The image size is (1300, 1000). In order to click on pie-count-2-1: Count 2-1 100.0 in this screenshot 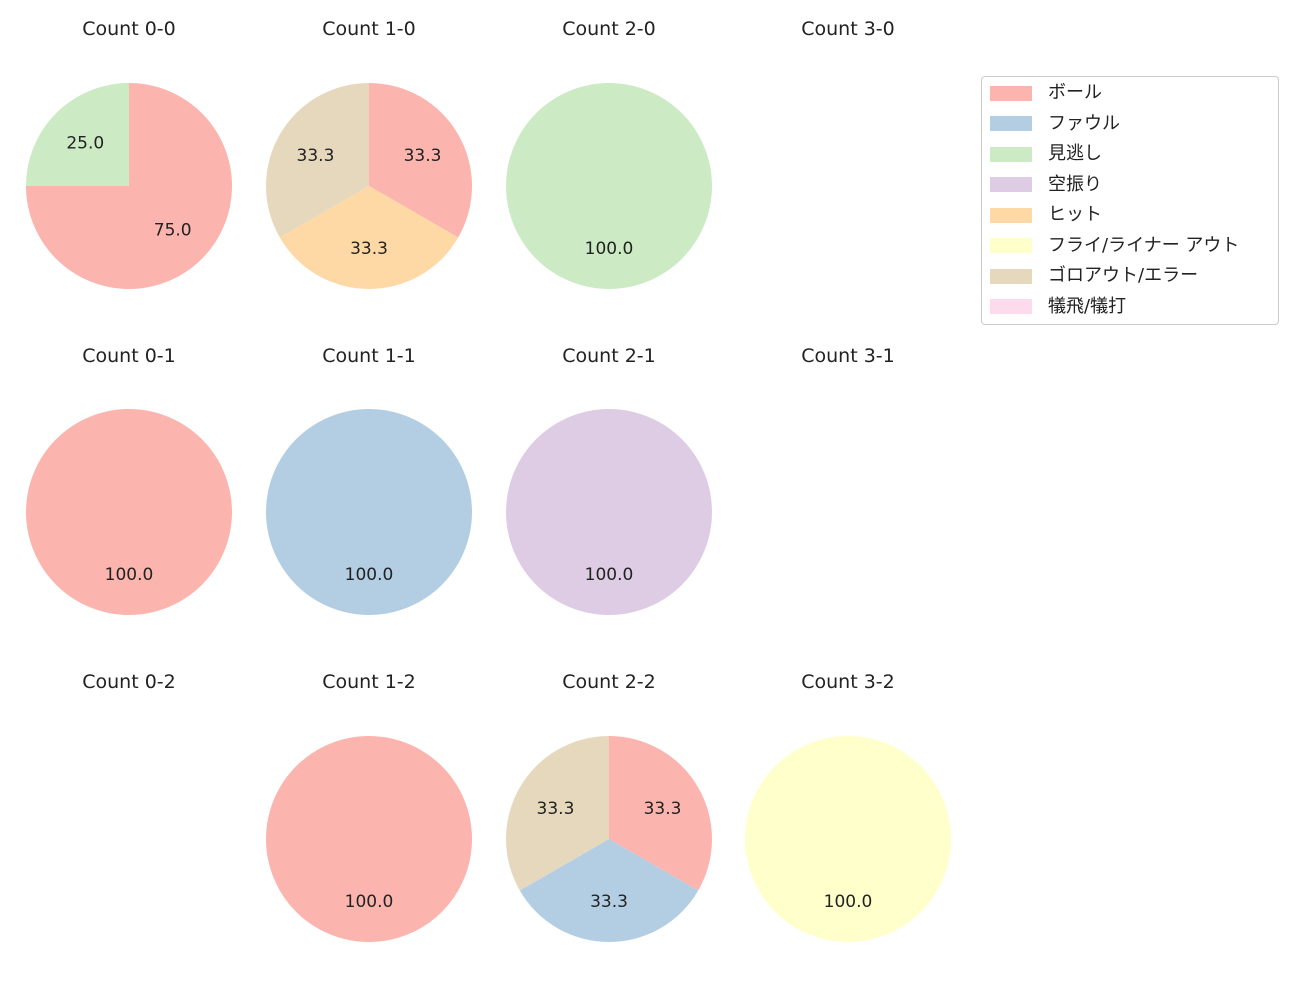, I will do `click(609, 480)`.